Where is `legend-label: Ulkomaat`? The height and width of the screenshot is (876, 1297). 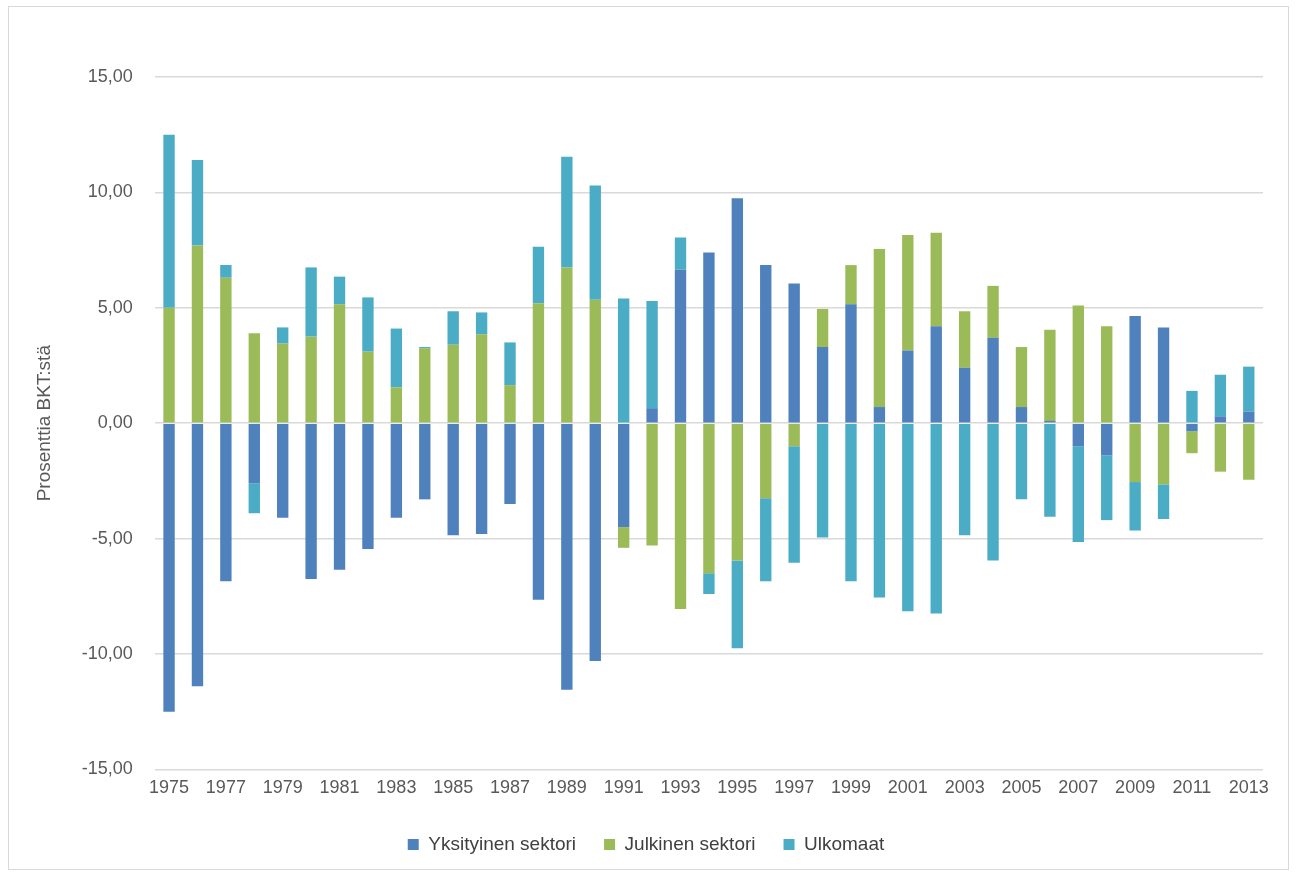
legend-label: Ulkomaat is located at coordinates (844, 843).